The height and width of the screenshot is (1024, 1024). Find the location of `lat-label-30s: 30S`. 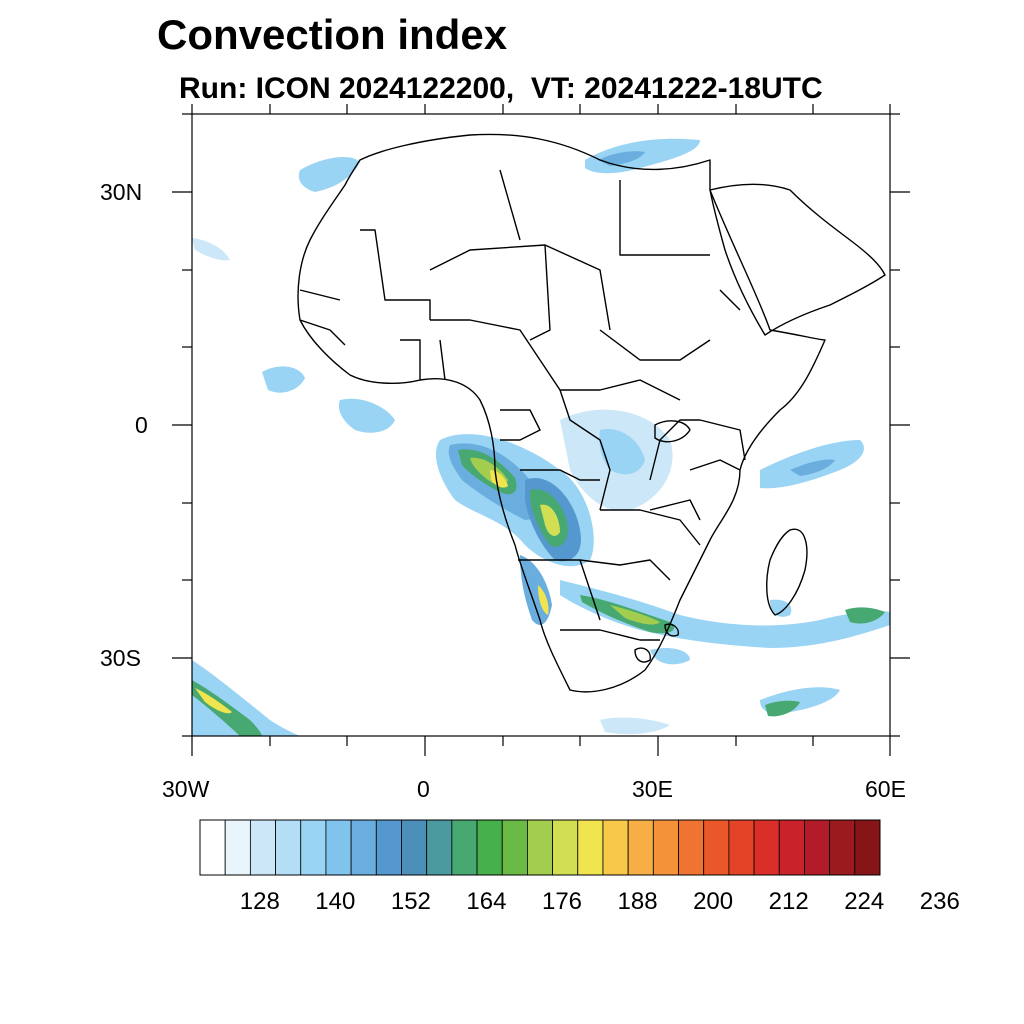

lat-label-30s: 30S is located at coordinates (120, 658).